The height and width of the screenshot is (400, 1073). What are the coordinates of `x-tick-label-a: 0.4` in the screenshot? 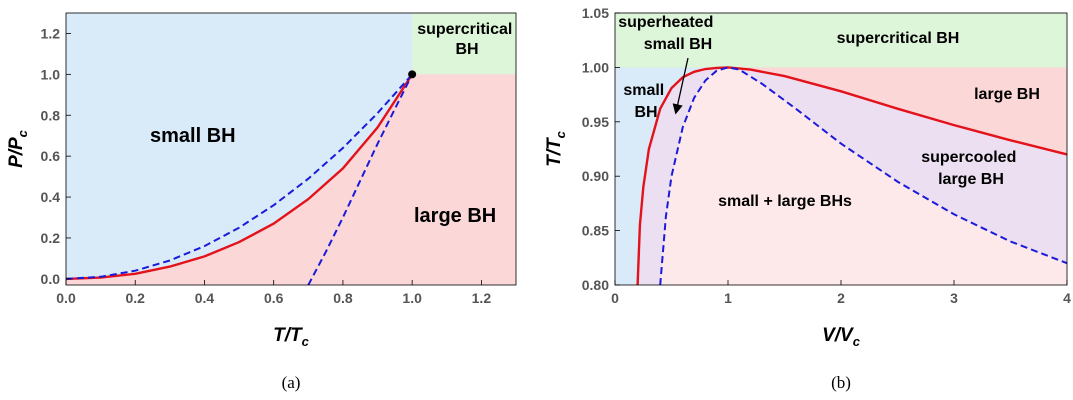 It's located at (205, 298).